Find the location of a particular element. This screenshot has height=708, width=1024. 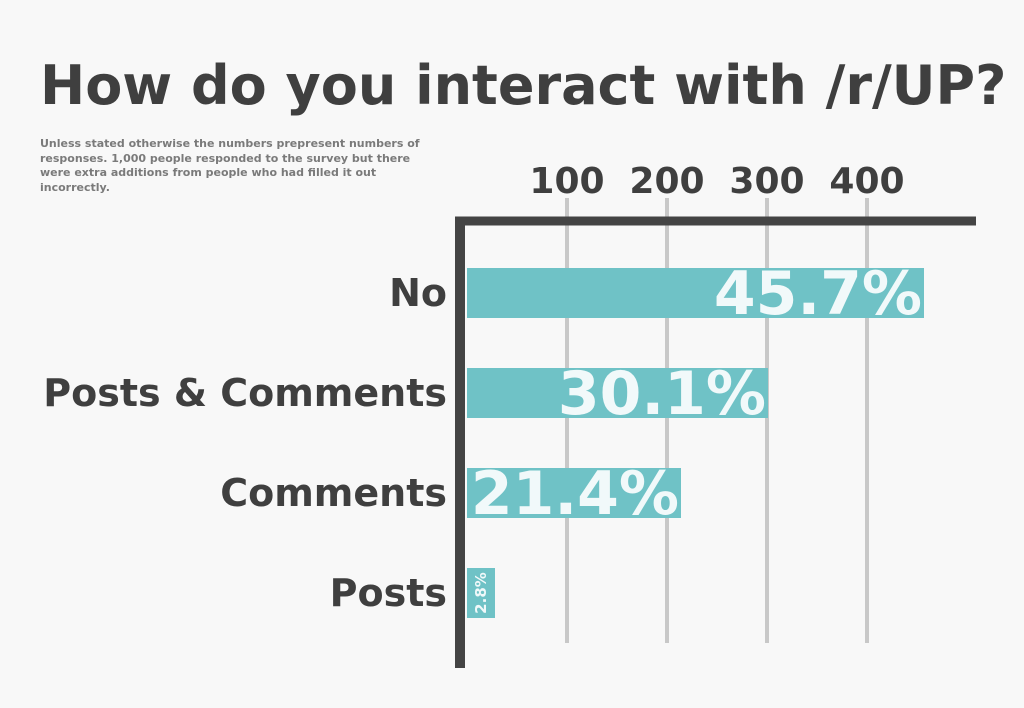

x-tick-label-300: 300 is located at coordinates (766, 181).